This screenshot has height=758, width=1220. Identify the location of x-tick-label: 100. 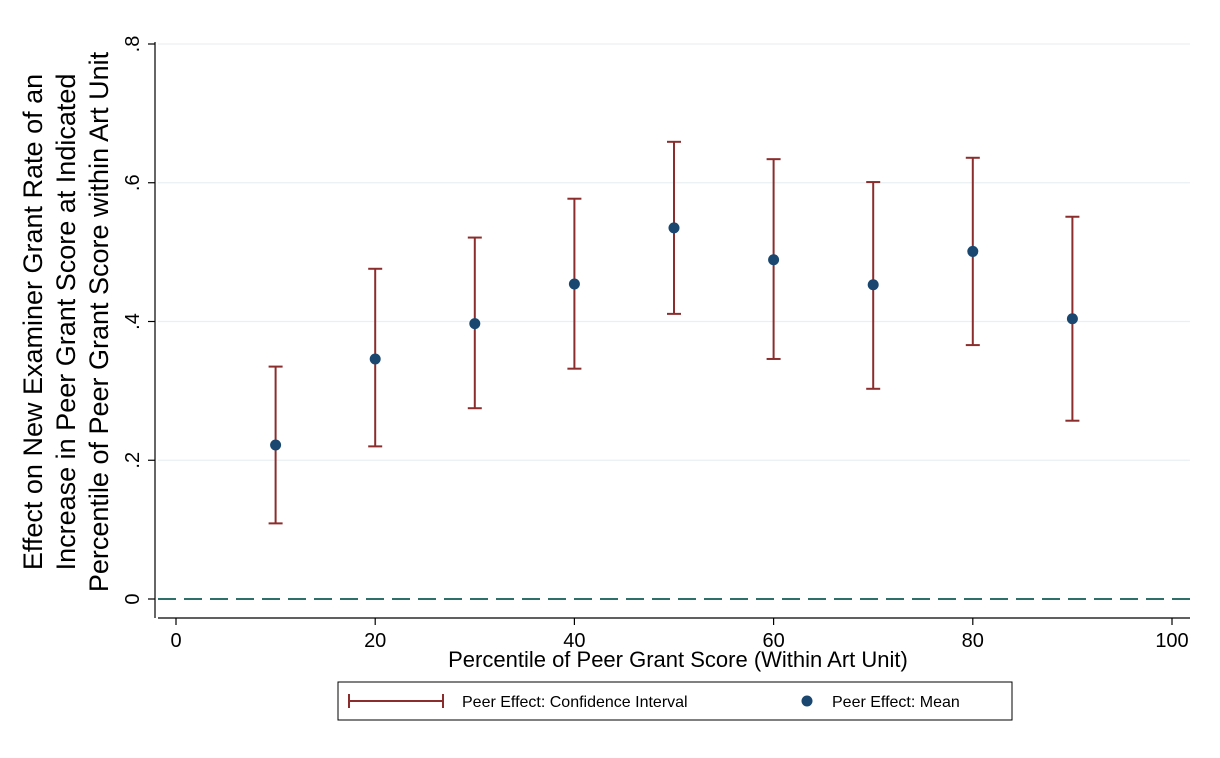
(1171, 641).